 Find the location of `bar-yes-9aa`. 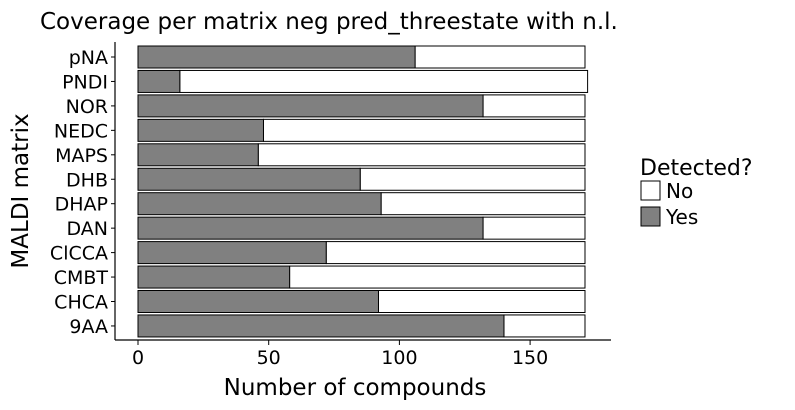

bar-yes-9aa is located at coordinates (321, 326).